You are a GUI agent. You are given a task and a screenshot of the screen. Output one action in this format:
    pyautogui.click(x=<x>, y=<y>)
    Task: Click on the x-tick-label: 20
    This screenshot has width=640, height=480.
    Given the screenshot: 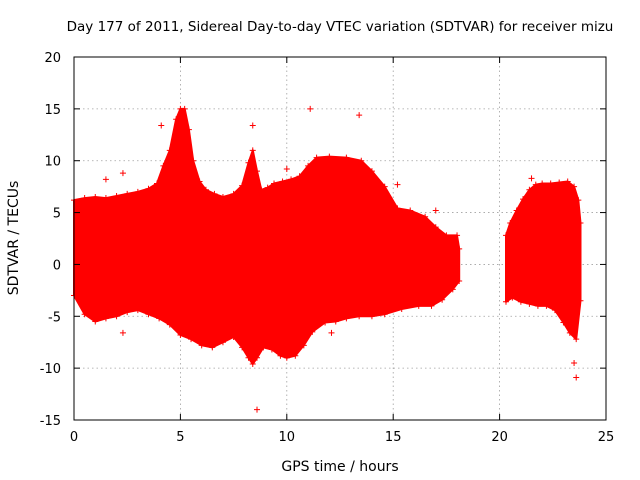 What is the action you would take?
    pyautogui.click(x=499, y=437)
    